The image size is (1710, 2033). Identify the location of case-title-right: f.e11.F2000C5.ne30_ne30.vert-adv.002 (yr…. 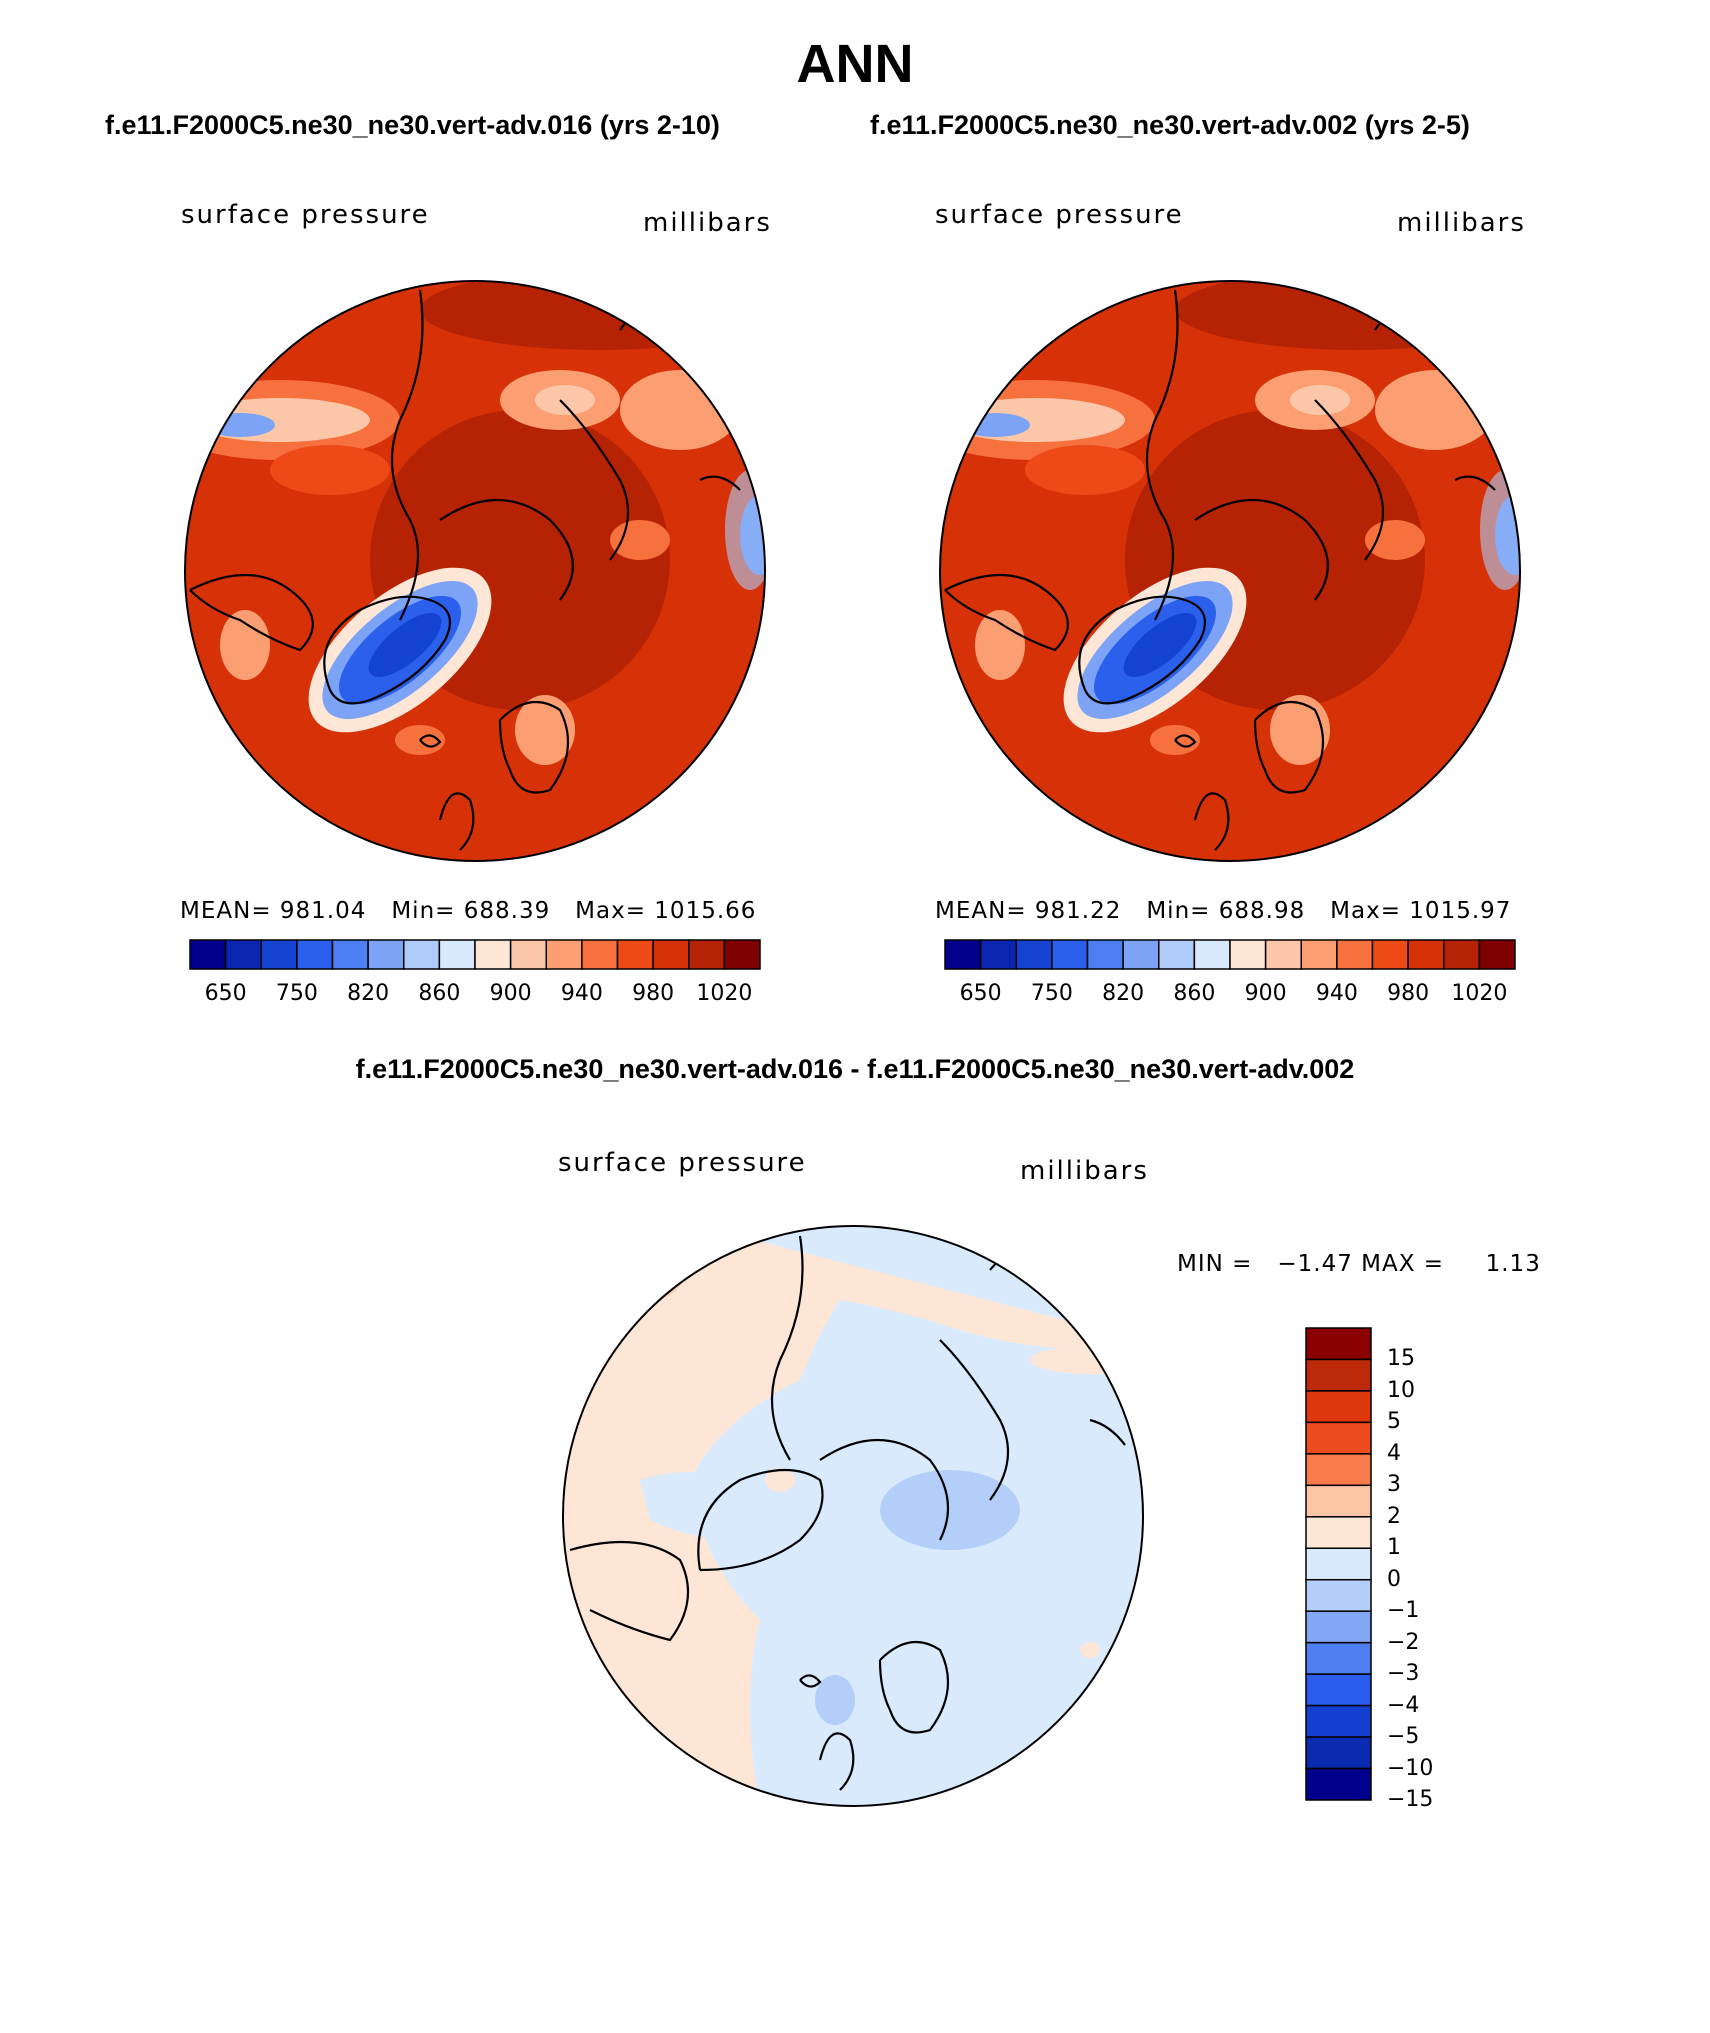
(1170, 125).